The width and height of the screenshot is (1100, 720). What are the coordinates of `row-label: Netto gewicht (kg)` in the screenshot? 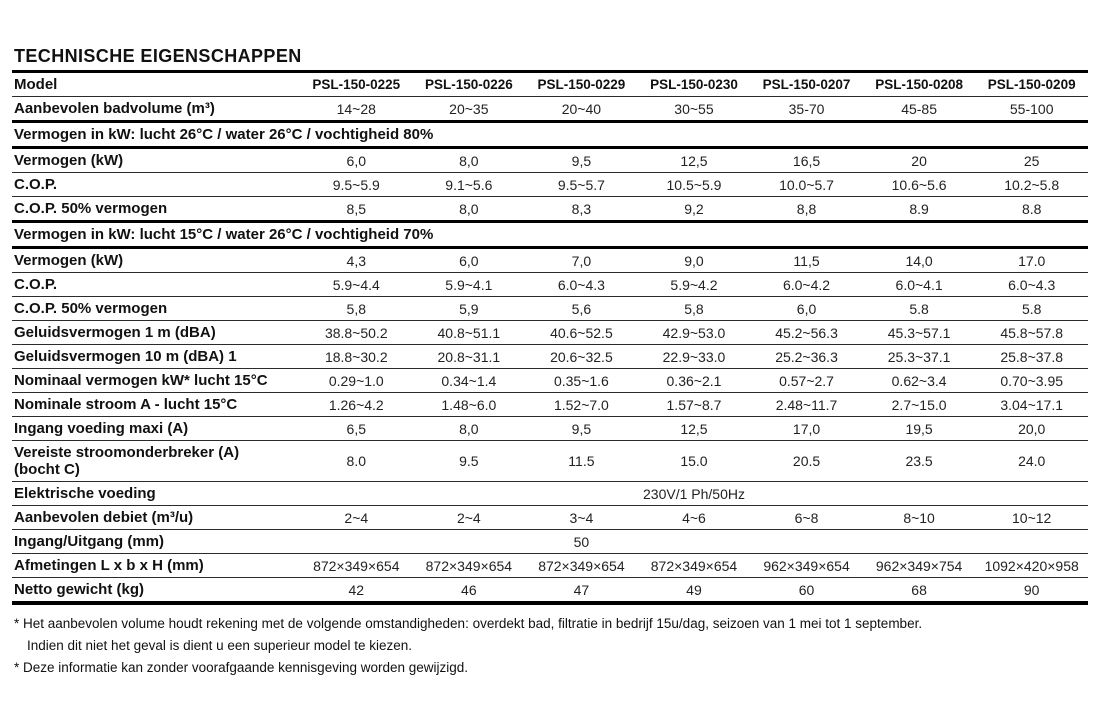 It's located at (79, 589).